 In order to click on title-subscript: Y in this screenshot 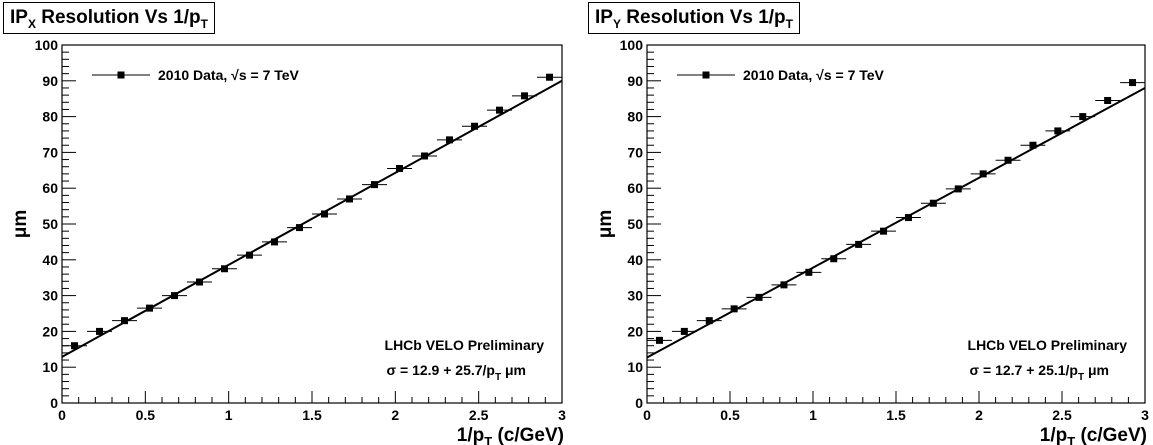, I will do `click(616, 23)`.